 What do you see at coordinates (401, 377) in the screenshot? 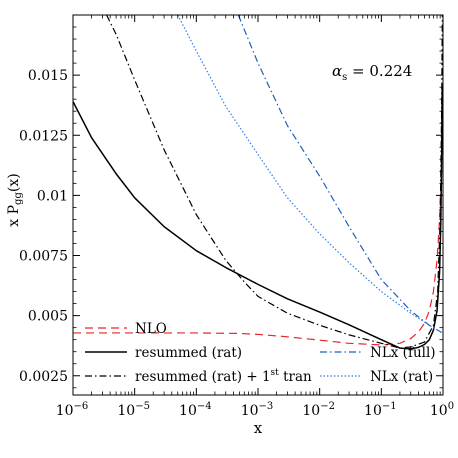
I see `legend-label-4: NLx (rat)` at bounding box center [401, 377].